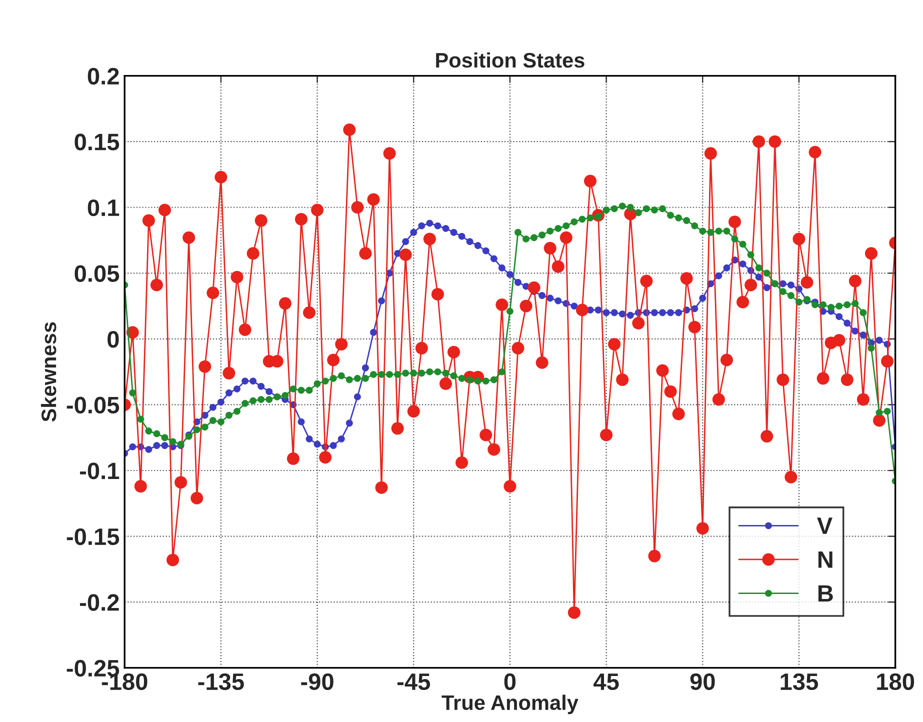 The image size is (923, 722). What do you see at coordinates (113, 339) in the screenshot?
I see `y-tick-label: 0` at bounding box center [113, 339].